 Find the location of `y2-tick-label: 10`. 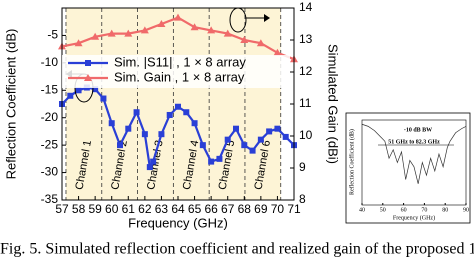

y2-tick-label: 10 is located at coordinates (306, 135).